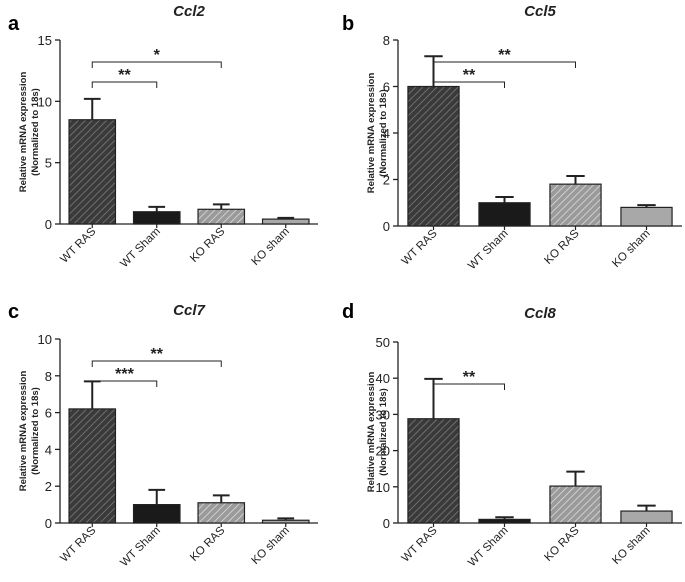 The width and height of the screenshot is (685, 582). Describe the element at coordinates (383, 414) in the screenshot. I see `y-tick-label: 30` at that location.